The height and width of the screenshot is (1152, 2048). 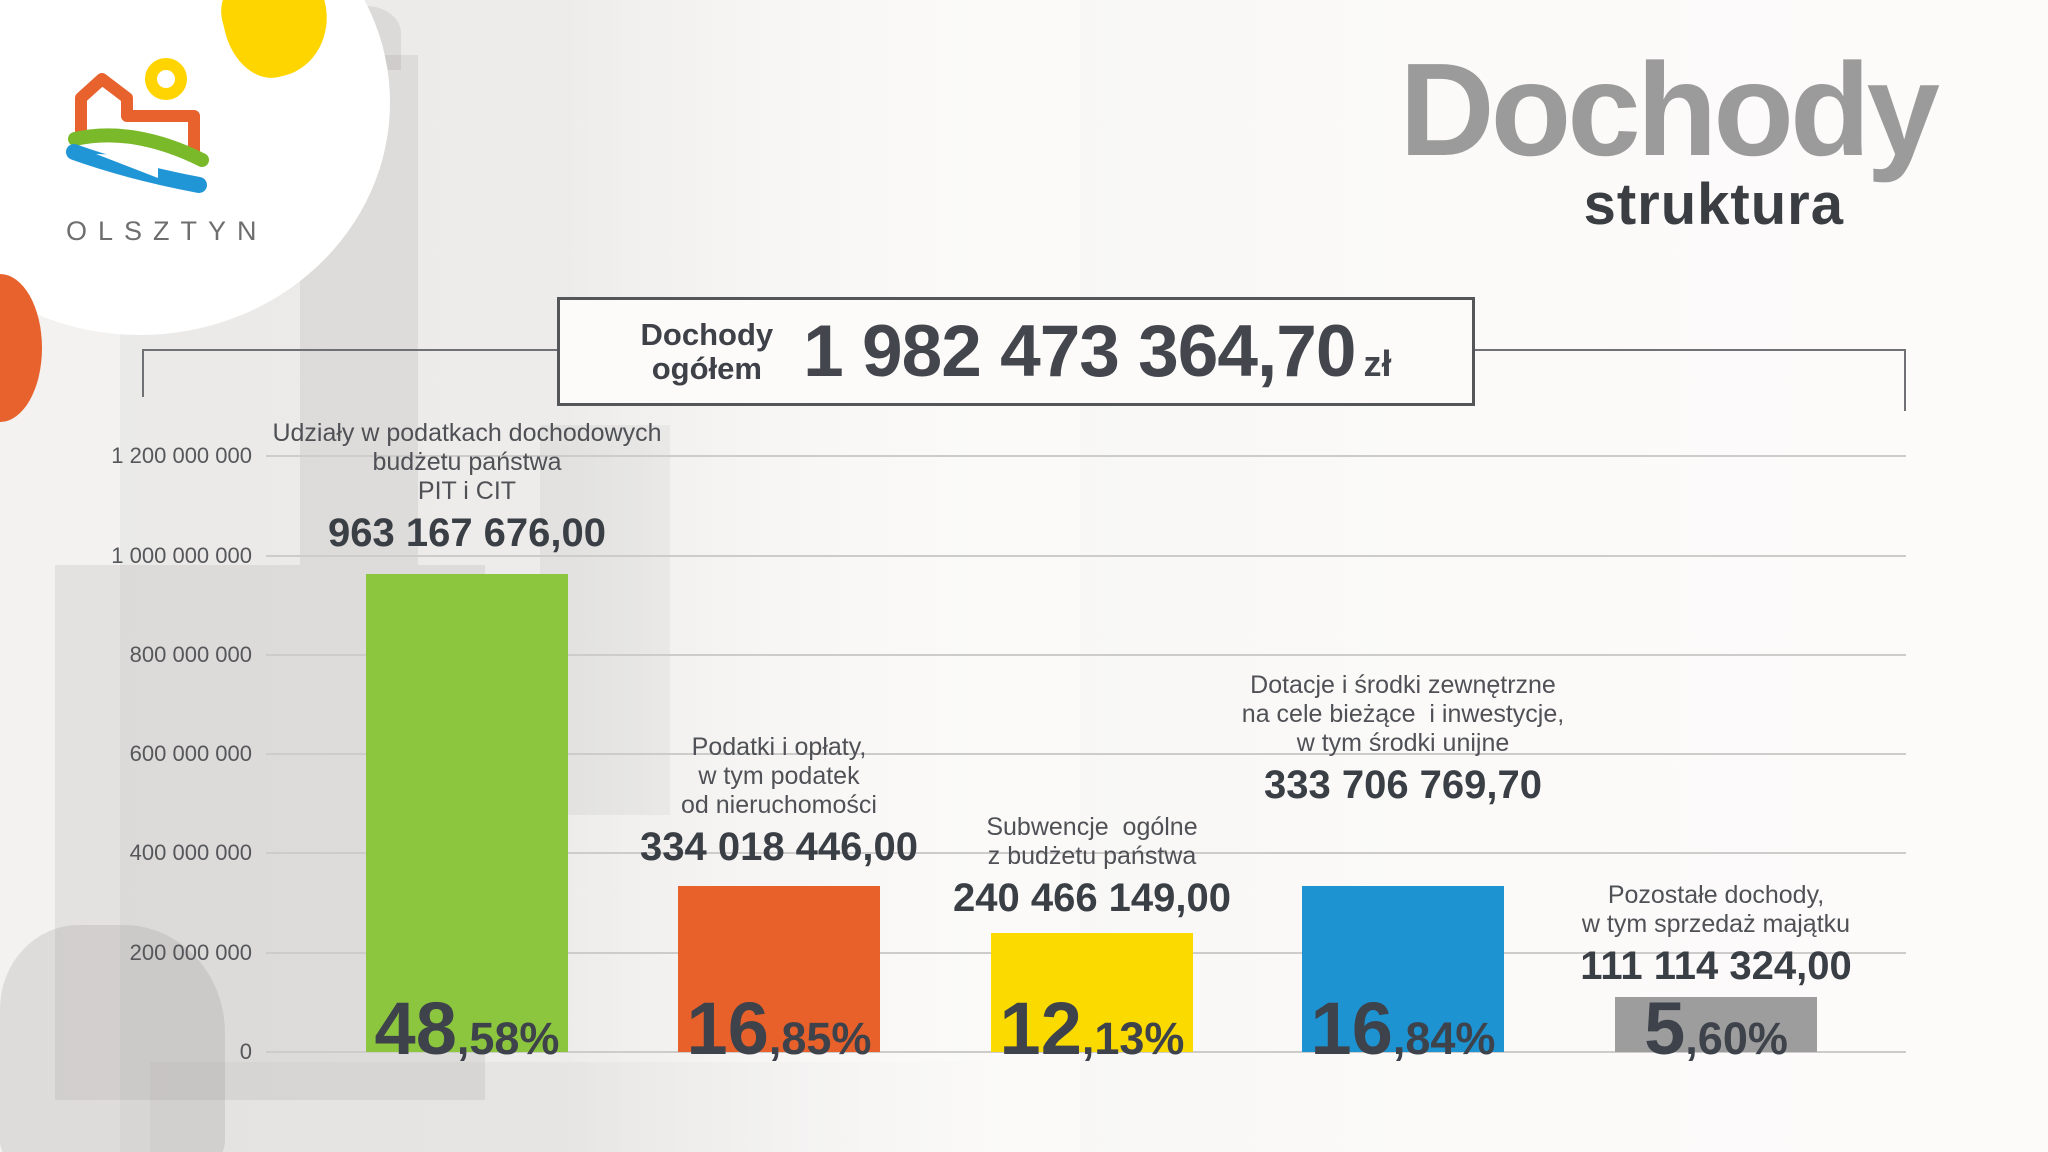 What do you see at coordinates (1403, 969) in the screenshot?
I see `bar-dotacje-i-srodki-zewnetrzne` at bounding box center [1403, 969].